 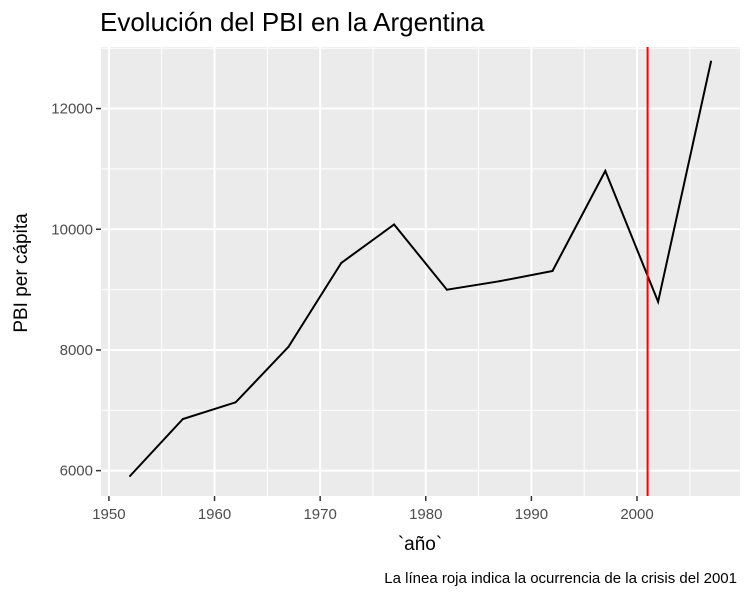 I want to click on x-tick-label: 1970, so click(x=319, y=514).